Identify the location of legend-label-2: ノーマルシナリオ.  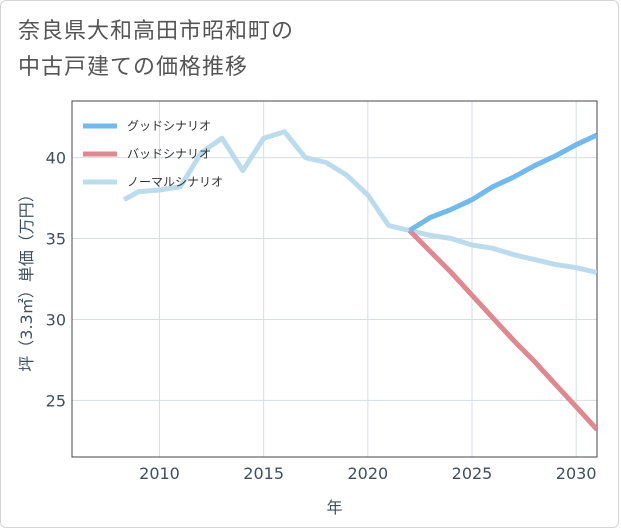
(175, 182).